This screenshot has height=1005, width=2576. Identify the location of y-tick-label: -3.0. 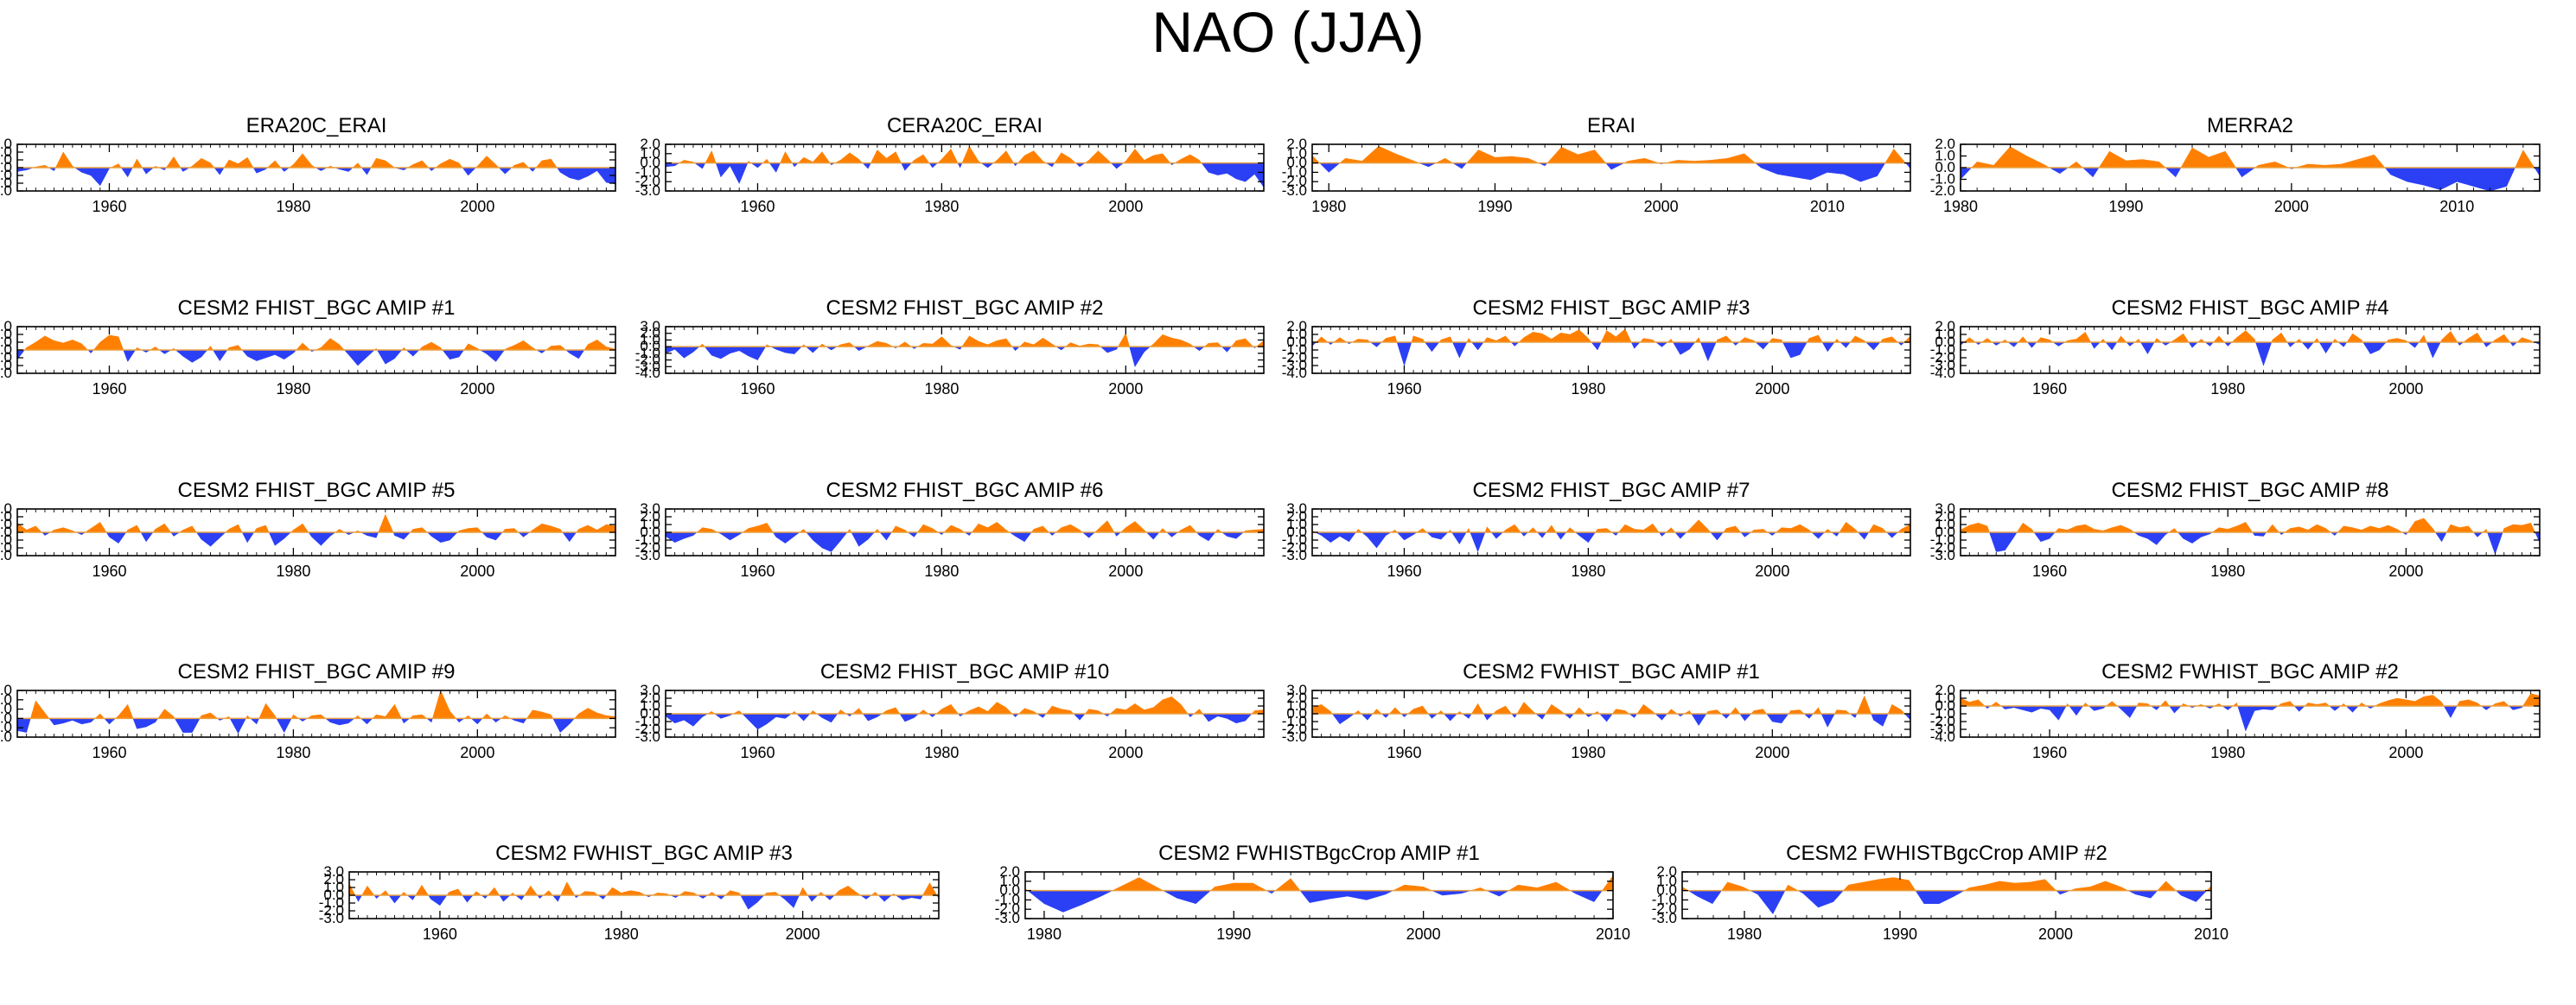
(647, 190).